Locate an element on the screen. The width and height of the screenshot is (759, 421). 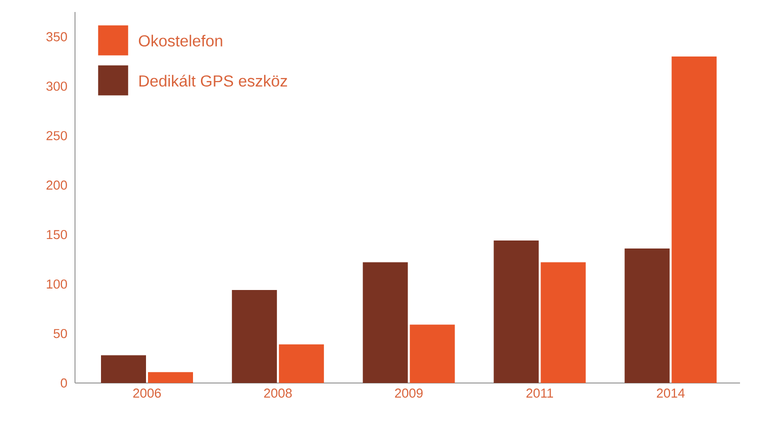
y-tick-label: 0 is located at coordinates (63, 383).